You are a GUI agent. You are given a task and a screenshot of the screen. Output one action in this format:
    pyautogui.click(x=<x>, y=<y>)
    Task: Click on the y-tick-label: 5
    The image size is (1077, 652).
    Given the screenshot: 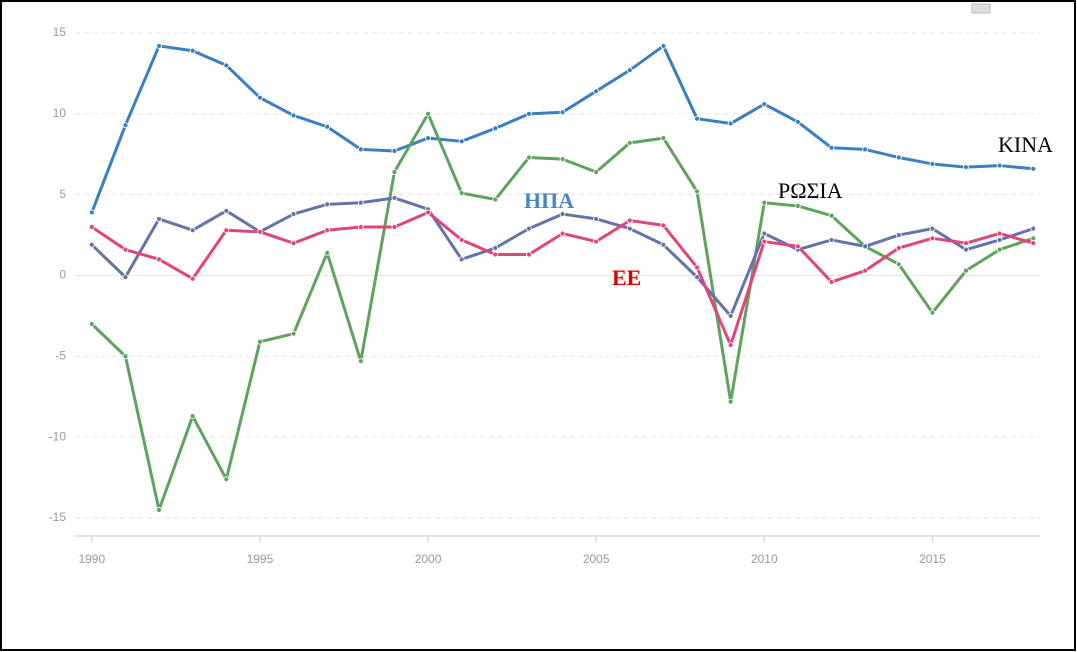 What is the action you would take?
    pyautogui.click(x=62, y=194)
    